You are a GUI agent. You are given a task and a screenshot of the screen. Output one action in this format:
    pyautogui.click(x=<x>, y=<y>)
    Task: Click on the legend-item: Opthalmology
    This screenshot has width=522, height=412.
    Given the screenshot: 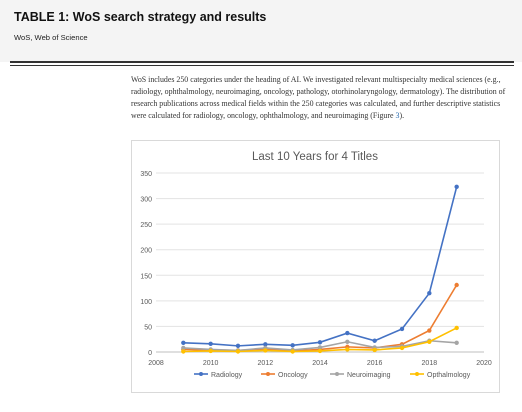 What is the action you would take?
    pyautogui.click(x=440, y=375)
    